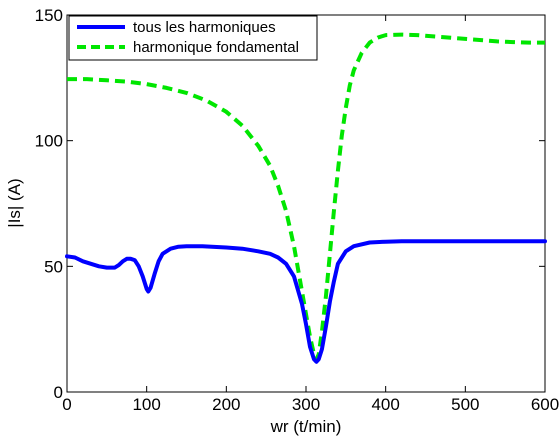 The image size is (559, 439). I want to click on legend-label-harmonique-fondamental: harmonique fondamental, so click(216, 47).